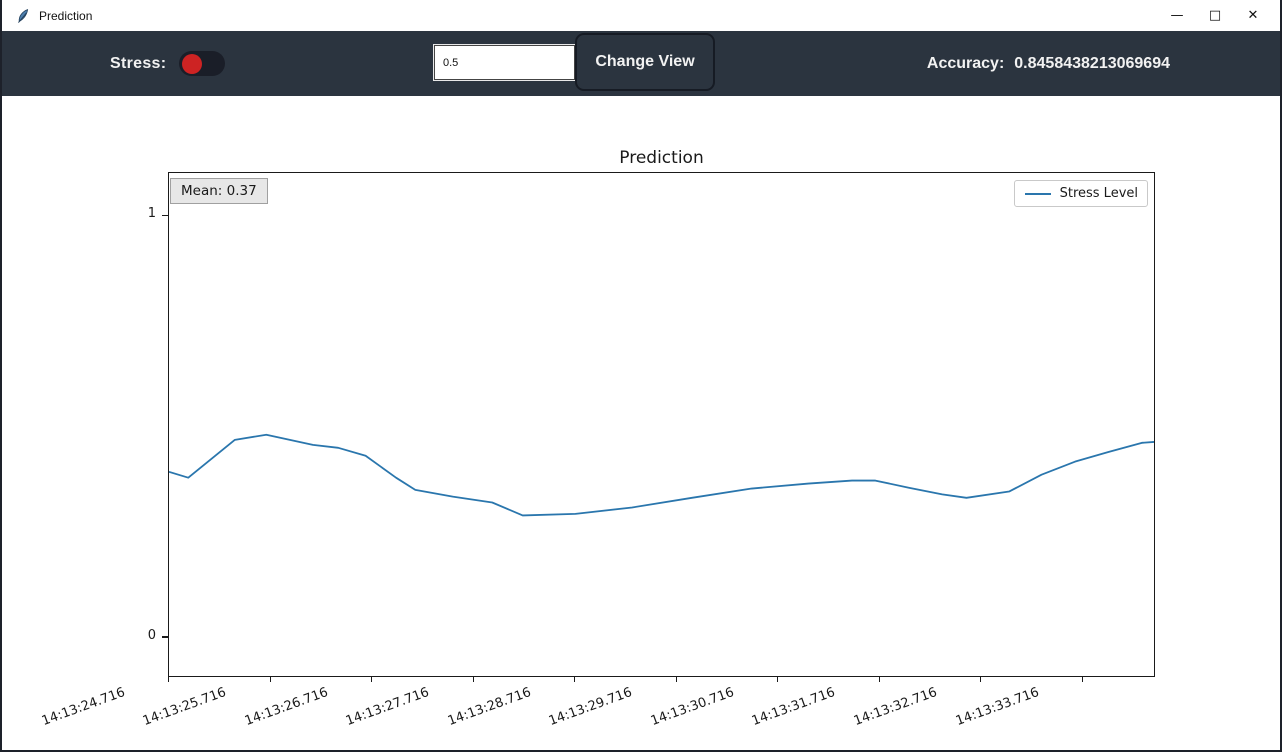 This screenshot has width=1282, height=752. I want to click on y-tick-label: 1, so click(151, 214).